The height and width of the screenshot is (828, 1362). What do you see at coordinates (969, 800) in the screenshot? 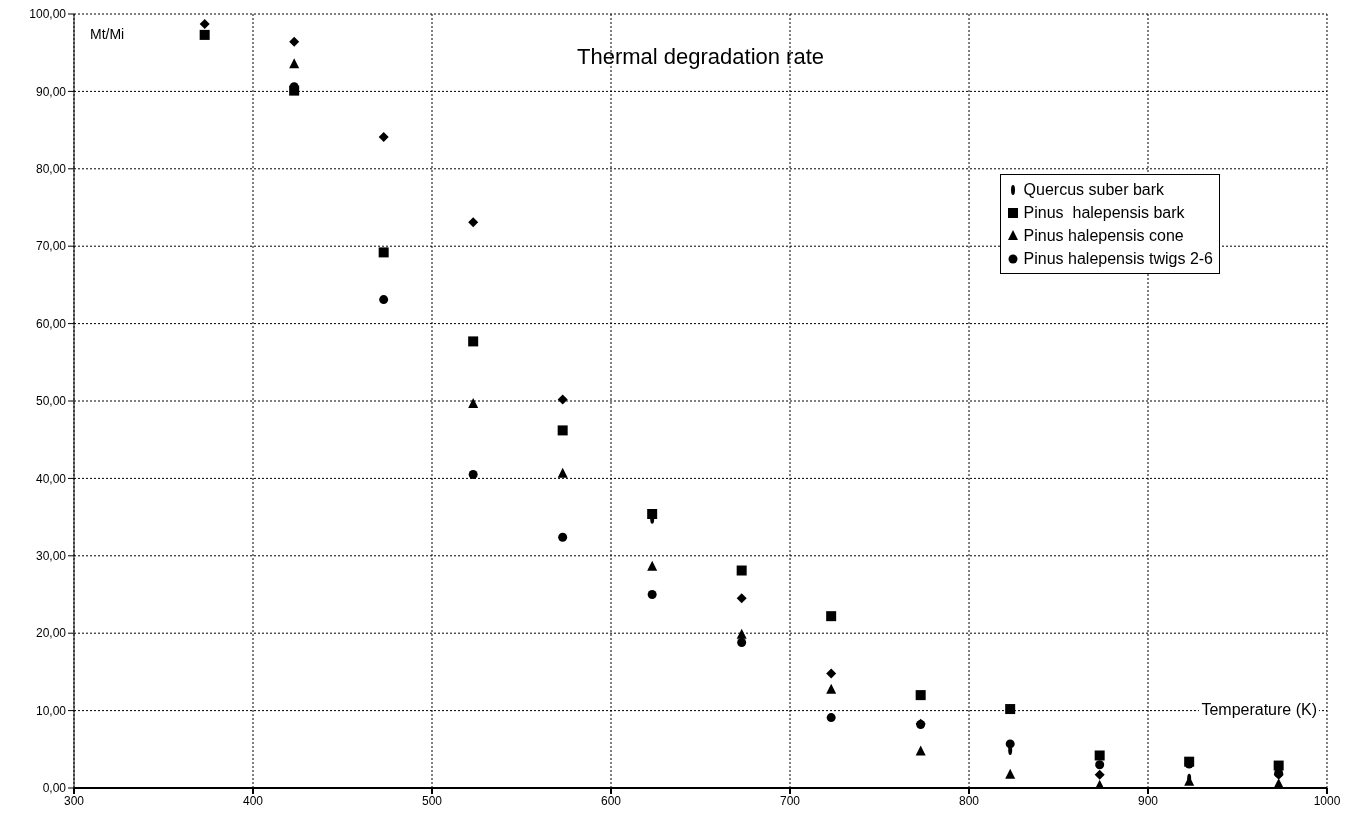
I see `x-tick-label: 800` at bounding box center [969, 800].